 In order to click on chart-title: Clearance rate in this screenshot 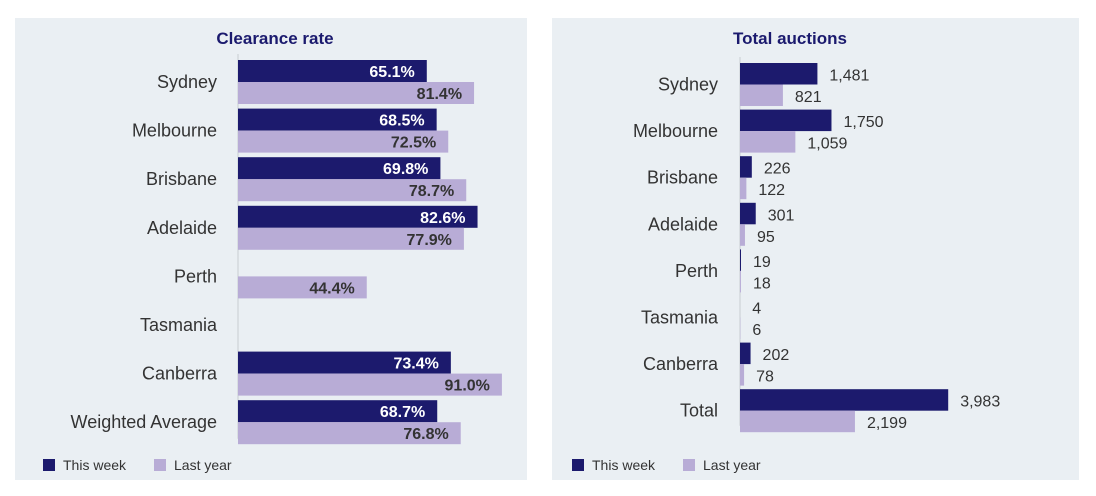, I will do `click(274, 38)`.